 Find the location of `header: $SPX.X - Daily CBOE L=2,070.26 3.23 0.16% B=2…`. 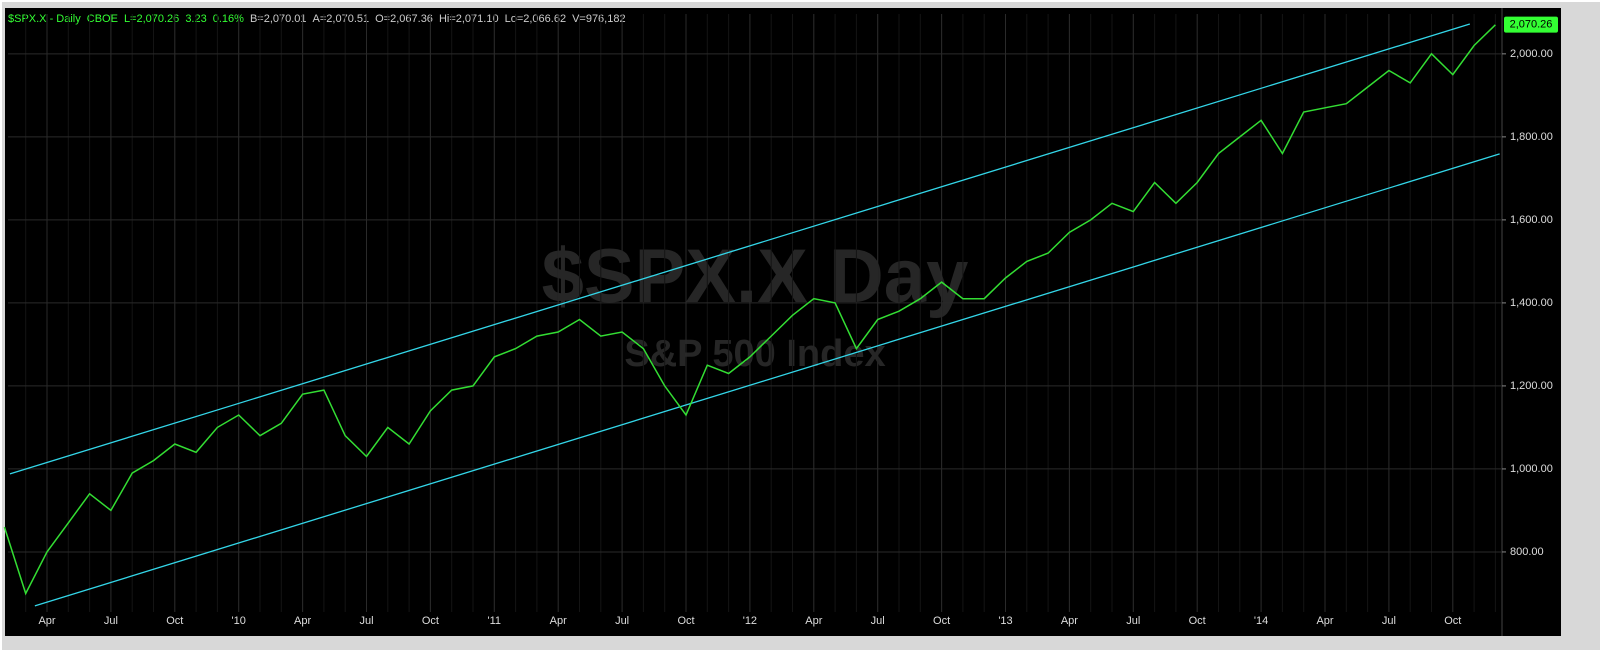

header: $SPX.X - Daily CBOE L=2,070.26 3.23 0.16% B=2… is located at coordinates (317, 19).